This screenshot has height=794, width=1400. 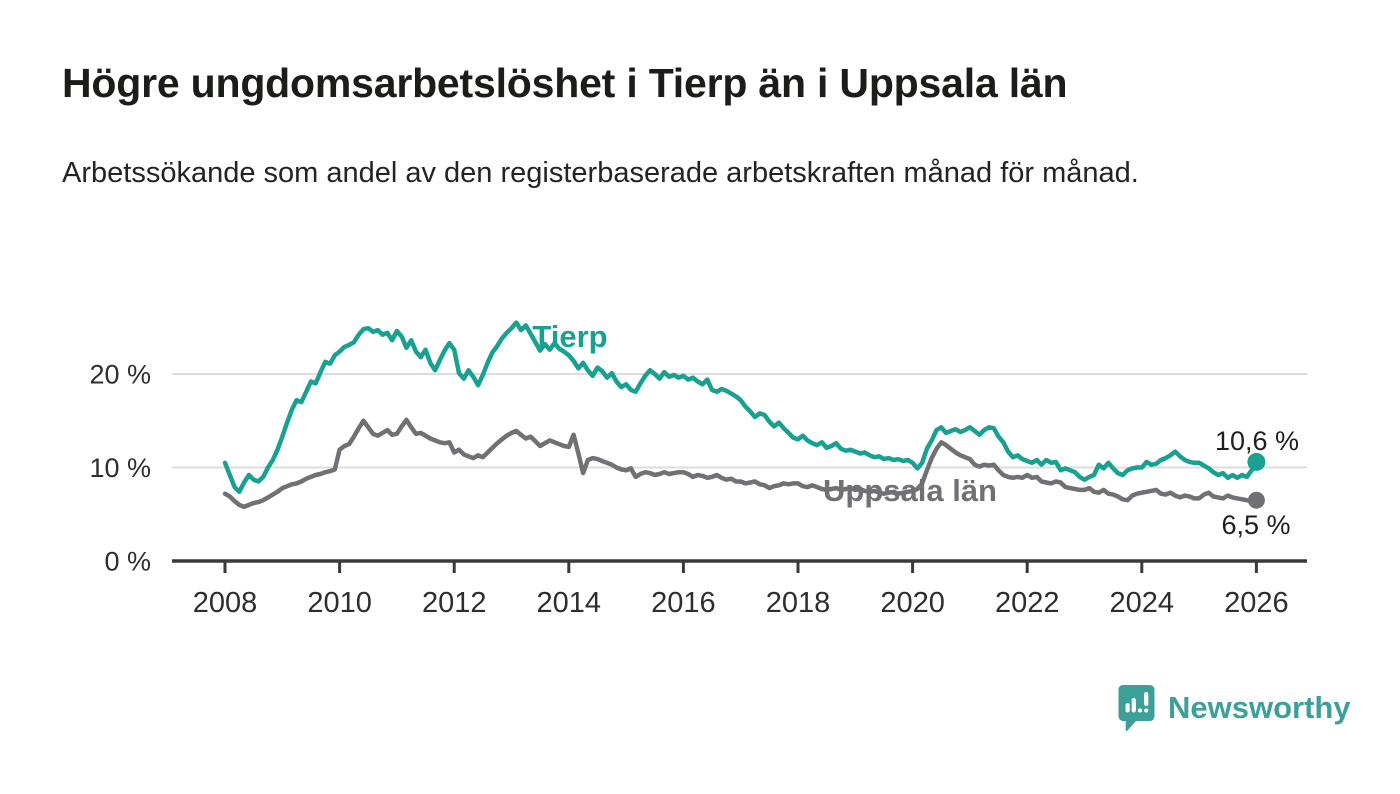 I want to click on x-tick-label: 2018, so click(x=798, y=603).